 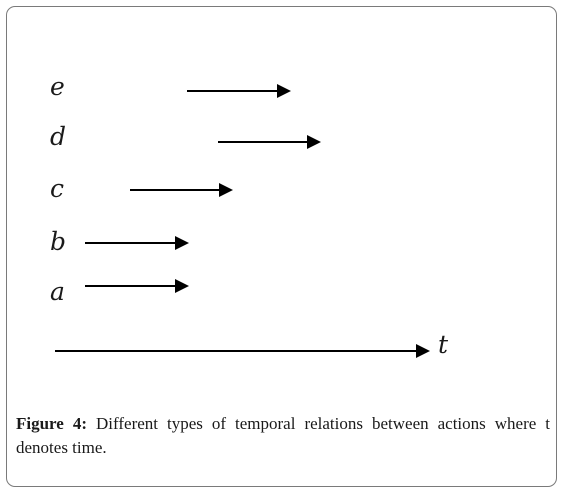 I want to click on time-axis-arrow, so click(x=242, y=351).